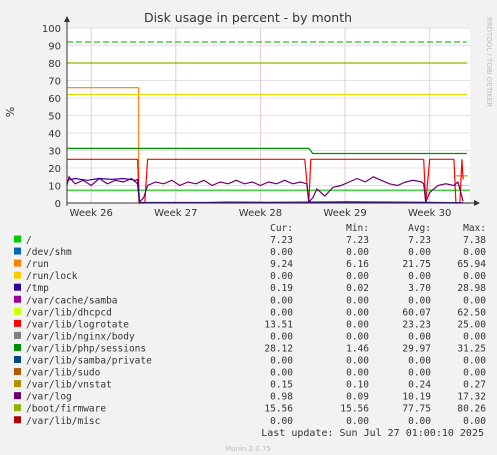 The image size is (497, 455). Describe the element at coordinates (86, 348) in the screenshot. I see `legend-series-name: /var/lib/php/sessions` at that location.